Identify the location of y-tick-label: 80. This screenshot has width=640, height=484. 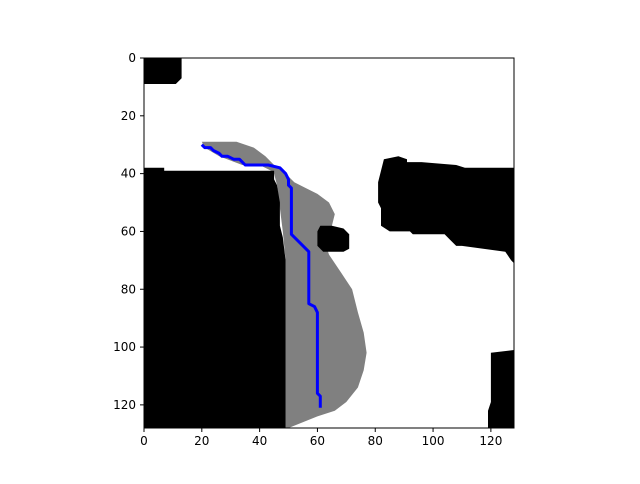
(128, 289).